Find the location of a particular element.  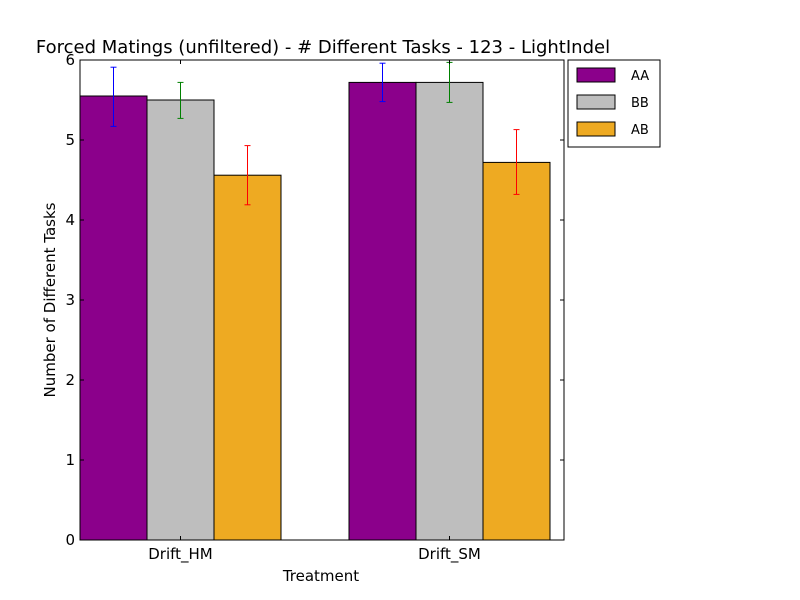

error-bar-ab-drift_hm is located at coordinates (247, 175).